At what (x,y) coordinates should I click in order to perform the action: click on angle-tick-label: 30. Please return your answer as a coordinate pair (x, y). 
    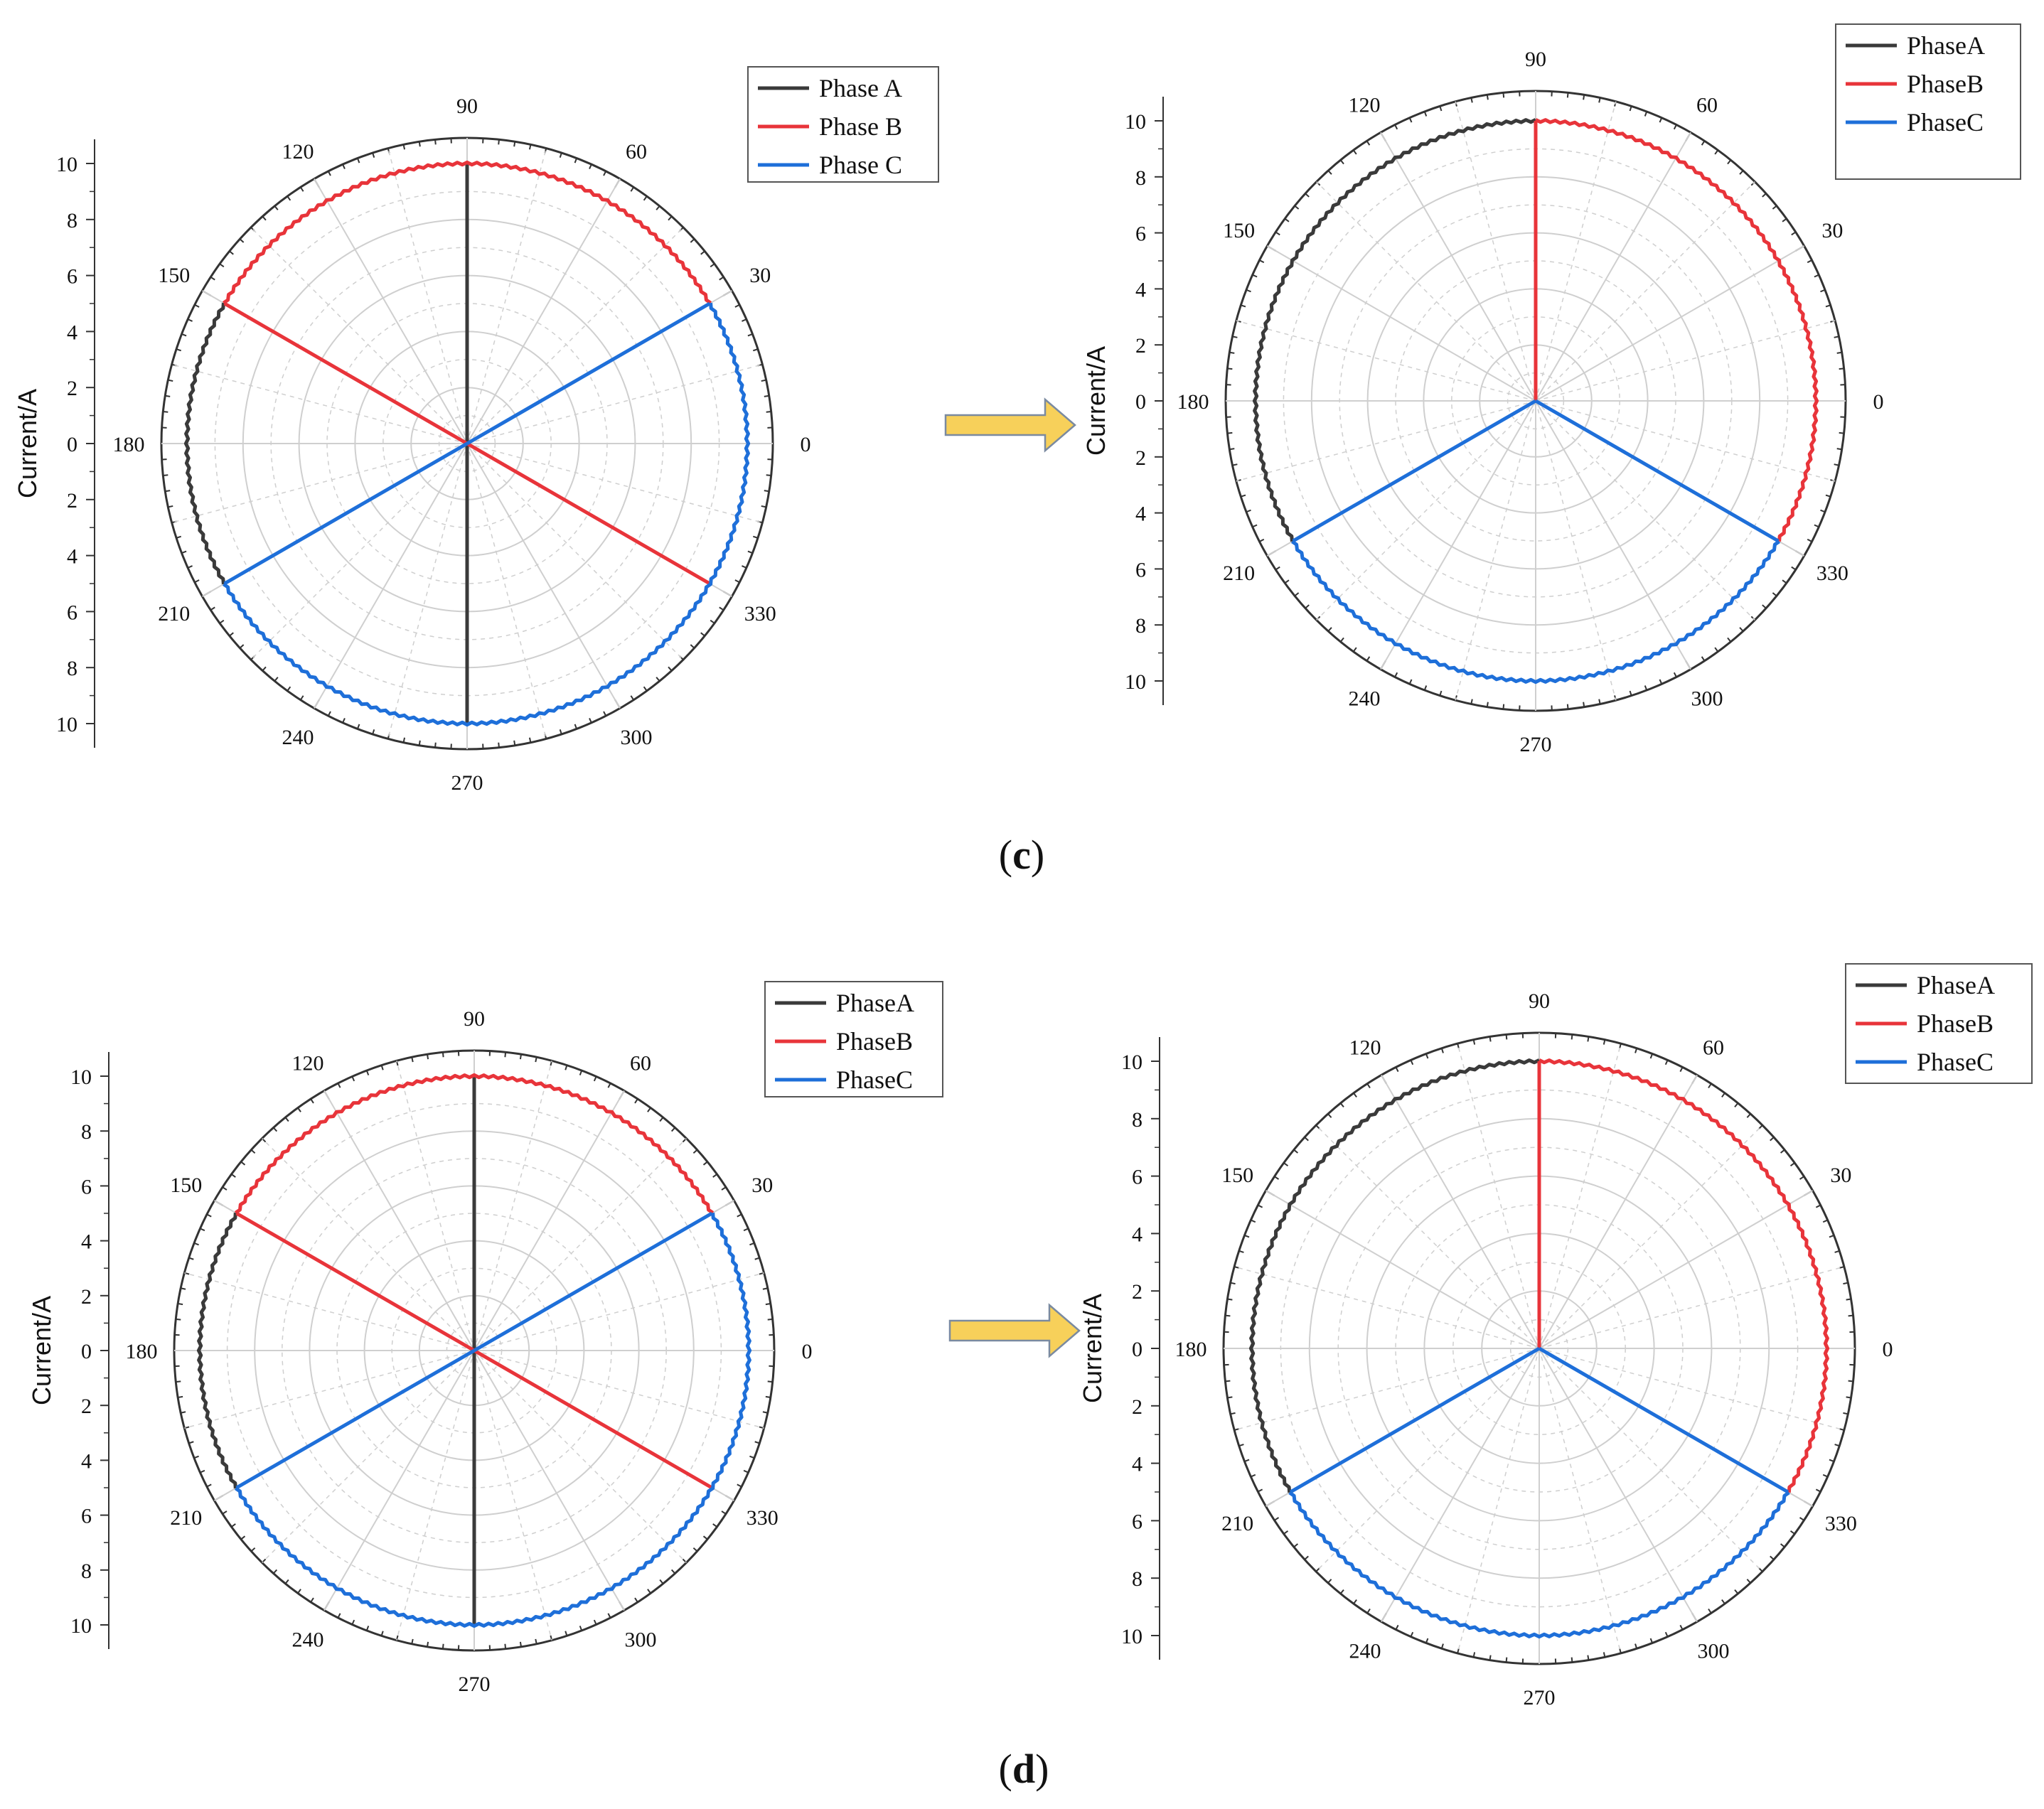
    Looking at the image, I should click on (1832, 231).